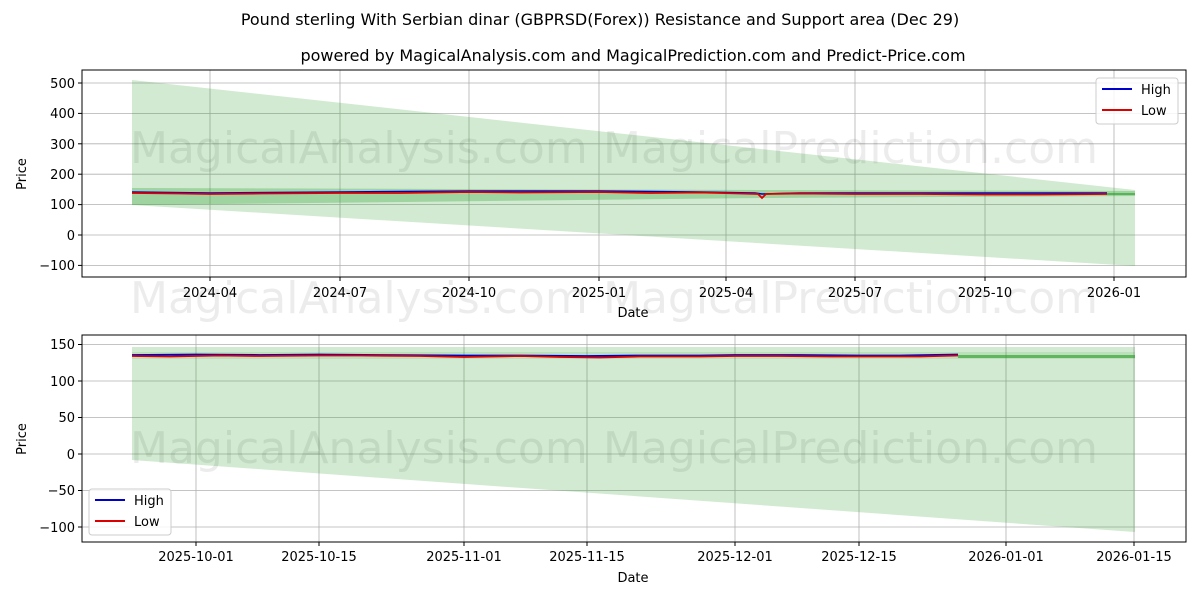  What do you see at coordinates (130, 512) in the screenshot?
I see `bottom-legend: High Low` at bounding box center [130, 512].